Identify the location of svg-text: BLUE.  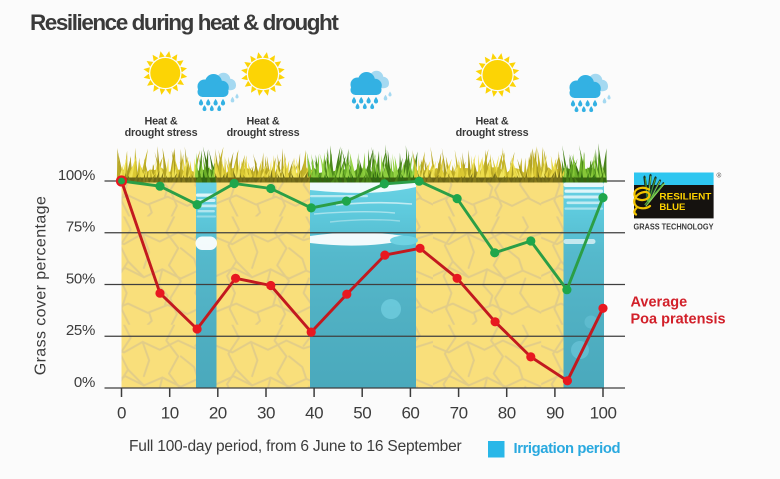
(672, 207).